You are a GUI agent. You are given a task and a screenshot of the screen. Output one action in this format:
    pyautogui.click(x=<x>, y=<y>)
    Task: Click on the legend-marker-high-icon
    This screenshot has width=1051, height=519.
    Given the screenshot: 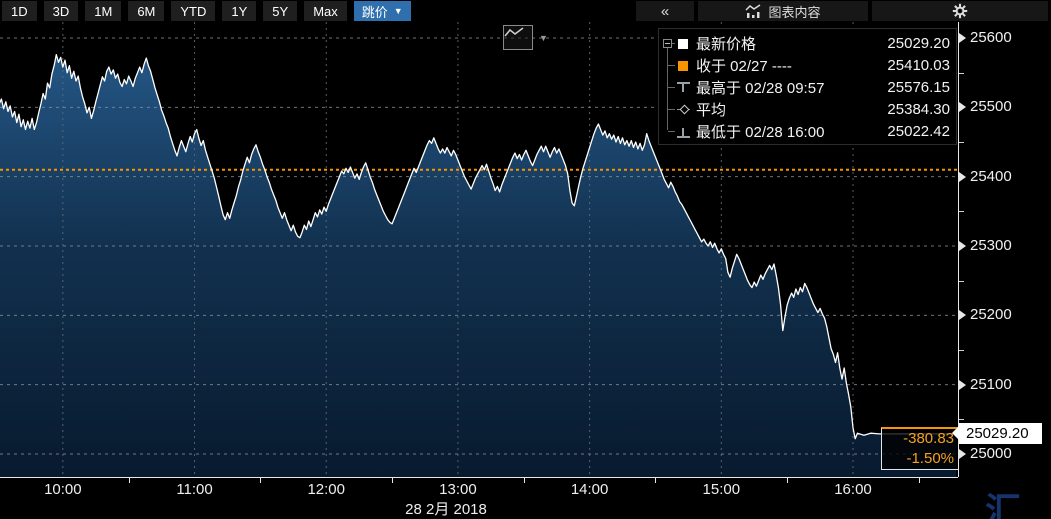 What is the action you would take?
    pyautogui.click(x=683, y=88)
    